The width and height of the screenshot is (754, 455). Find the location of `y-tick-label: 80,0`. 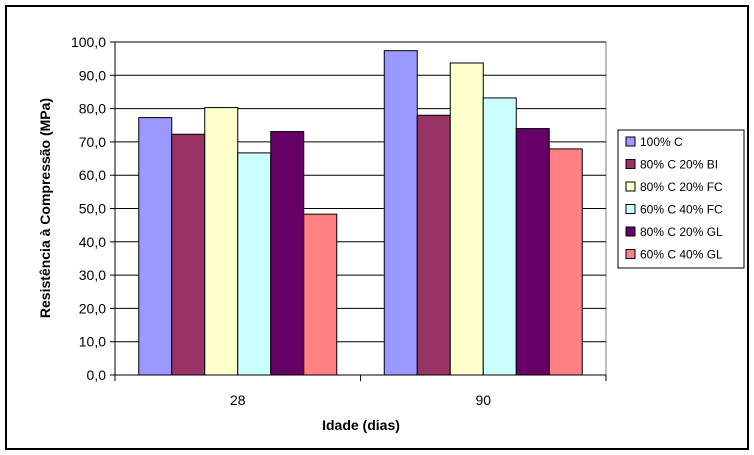

y-tick-label: 80,0 is located at coordinates (92, 109).